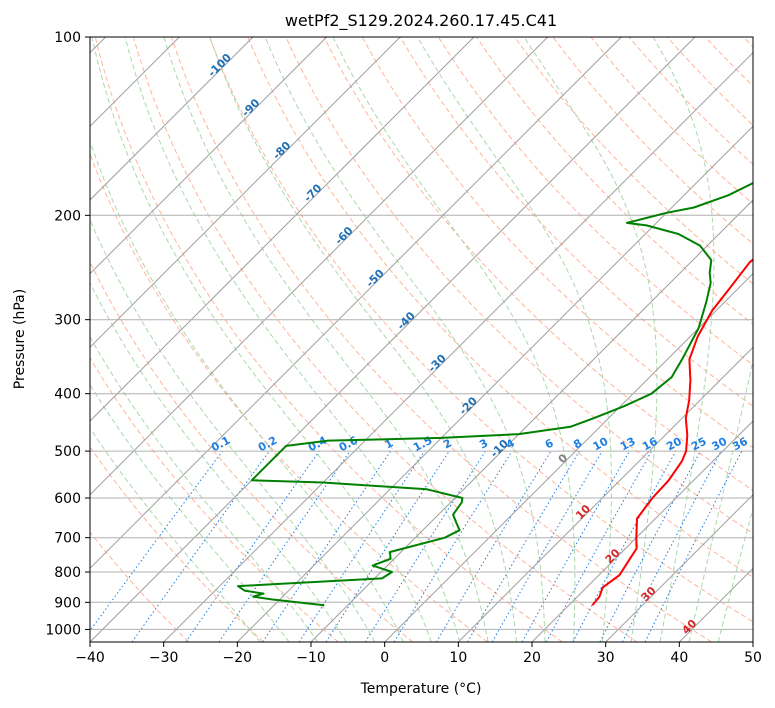 This screenshot has width=775, height=708. I want to click on mixing-ratio-label: 6, so click(549, 443).